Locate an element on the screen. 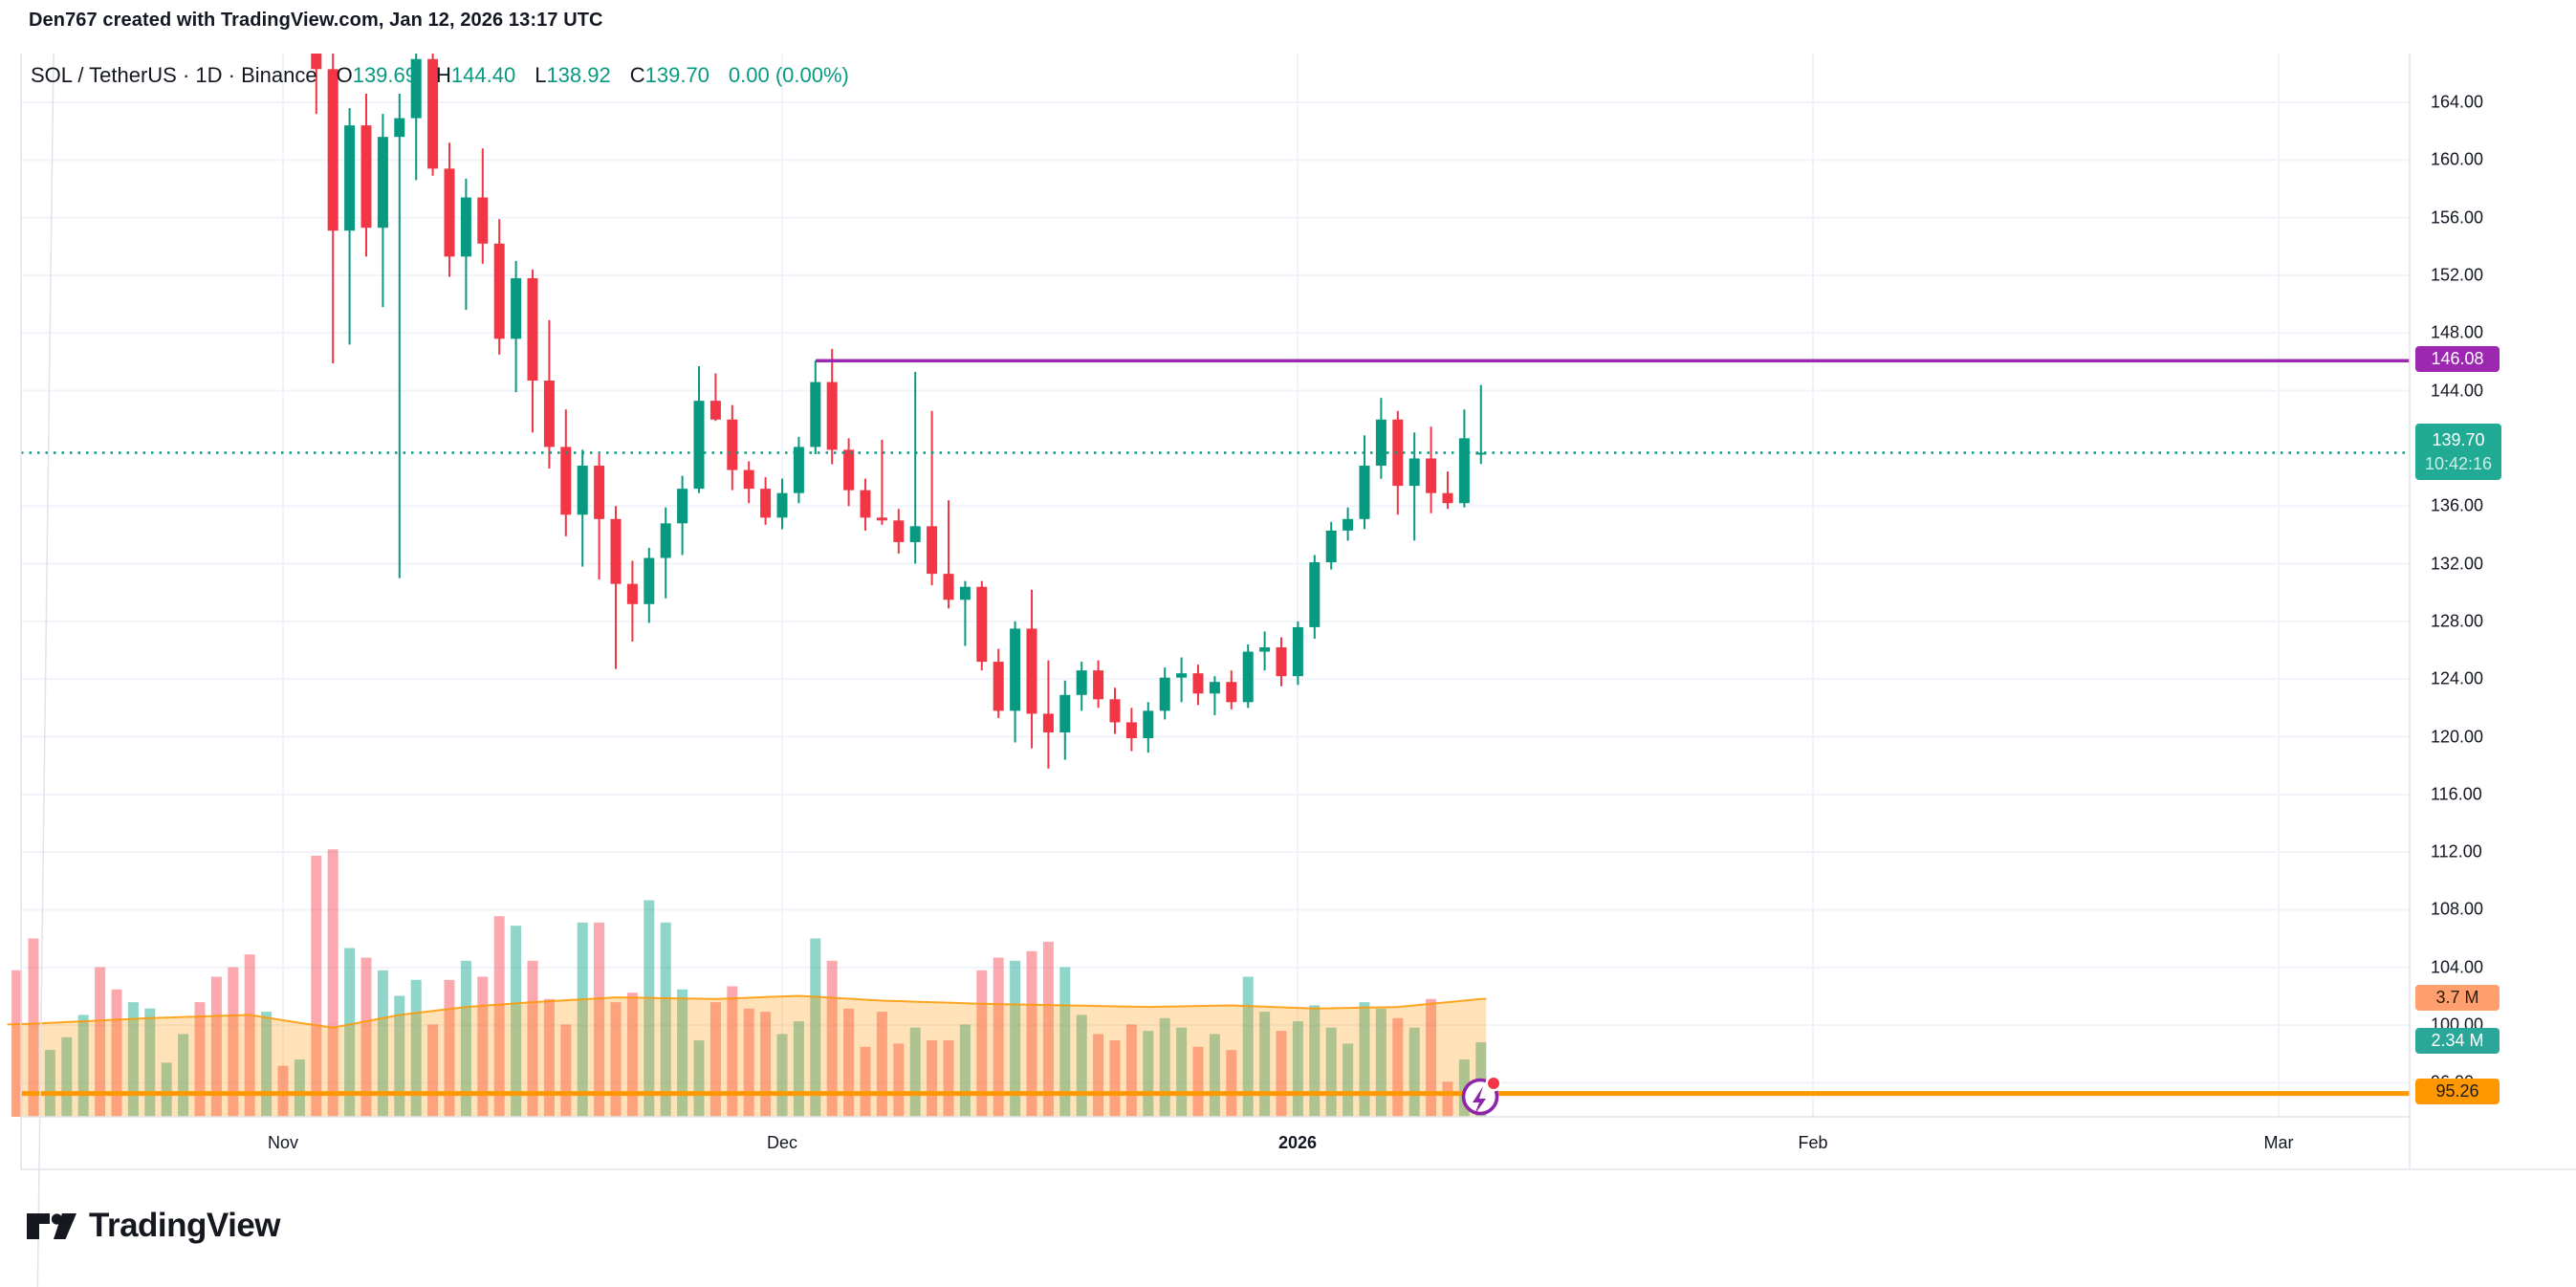 The image size is (2576, 1287). legend-high: H144.40 is located at coordinates (476, 75).